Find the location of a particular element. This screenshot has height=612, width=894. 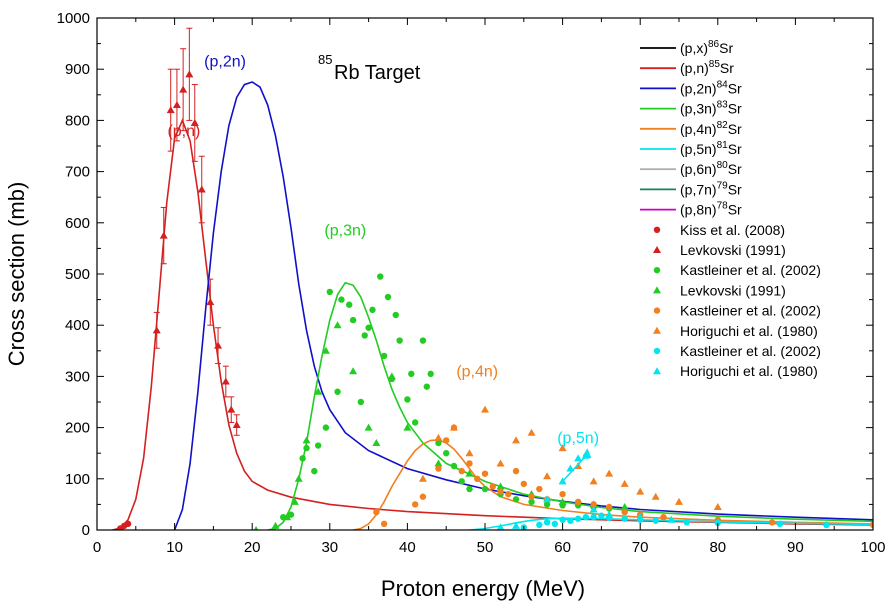

legend-label: Horiguchi et al. (1980) is located at coordinates (749, 331).